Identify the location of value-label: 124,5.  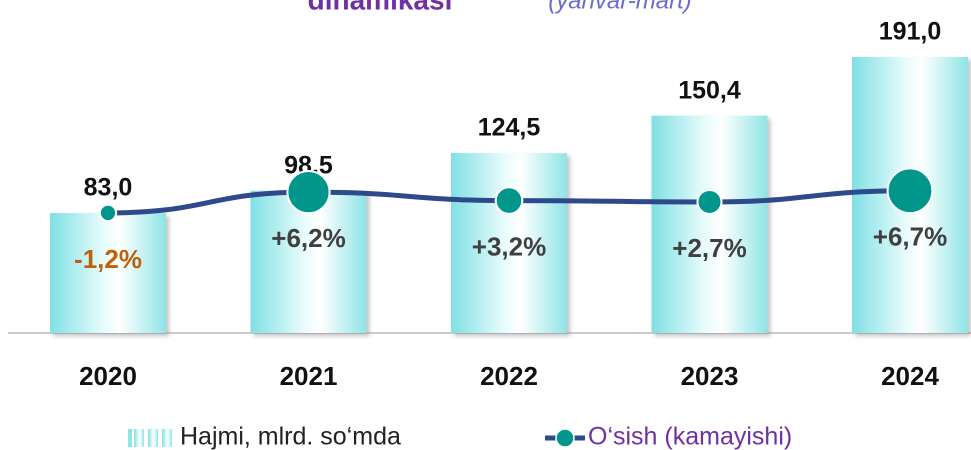
(509, 128).